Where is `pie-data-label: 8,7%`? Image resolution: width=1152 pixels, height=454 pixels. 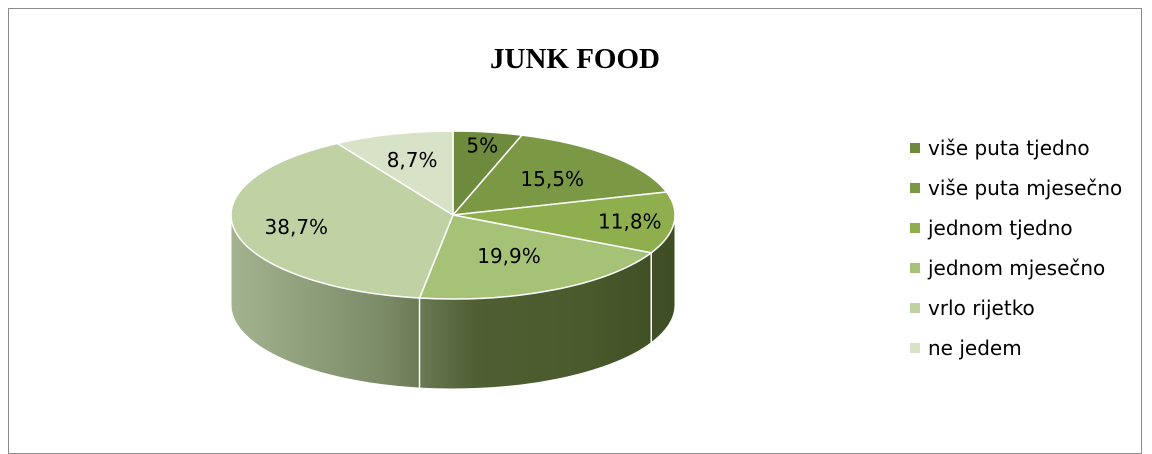 pie-data-label: 8,7% is located at coordinates (412, 160).